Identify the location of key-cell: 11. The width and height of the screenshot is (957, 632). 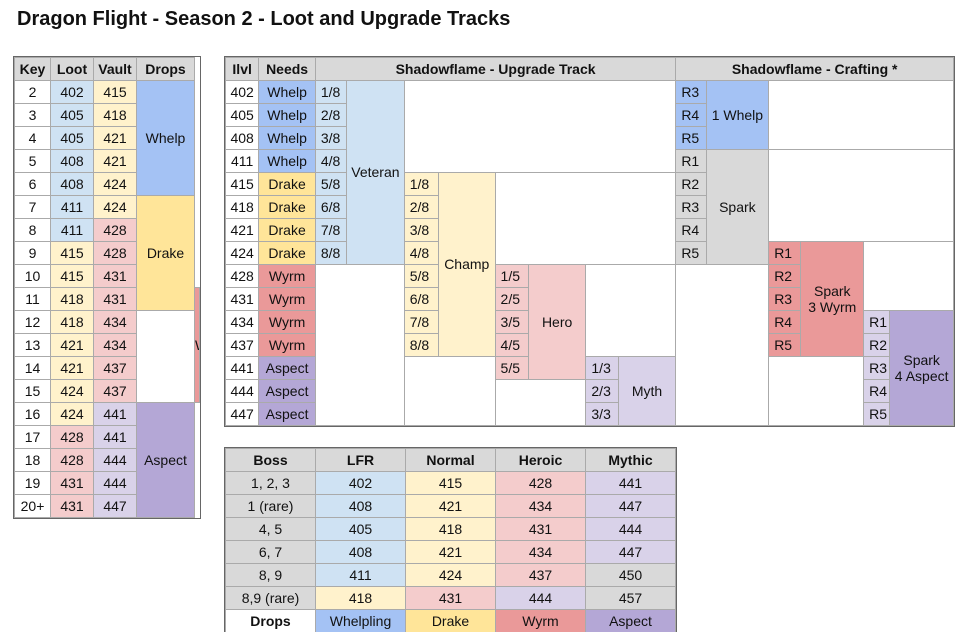
(32, 299).